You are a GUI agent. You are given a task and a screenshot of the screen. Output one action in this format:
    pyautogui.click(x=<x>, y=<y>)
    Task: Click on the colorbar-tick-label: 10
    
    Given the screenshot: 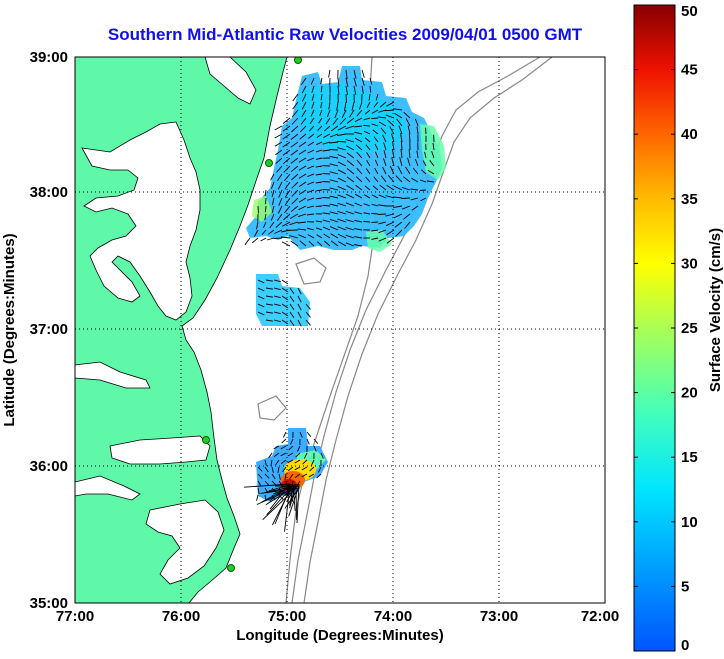 What is the action you would take?
    pyautogui.click(x=689, y=522)
    